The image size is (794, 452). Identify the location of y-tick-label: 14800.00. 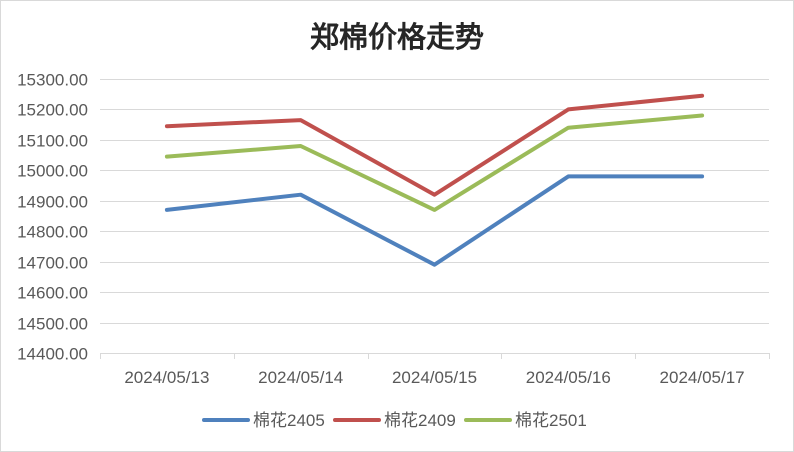
(52, 232).